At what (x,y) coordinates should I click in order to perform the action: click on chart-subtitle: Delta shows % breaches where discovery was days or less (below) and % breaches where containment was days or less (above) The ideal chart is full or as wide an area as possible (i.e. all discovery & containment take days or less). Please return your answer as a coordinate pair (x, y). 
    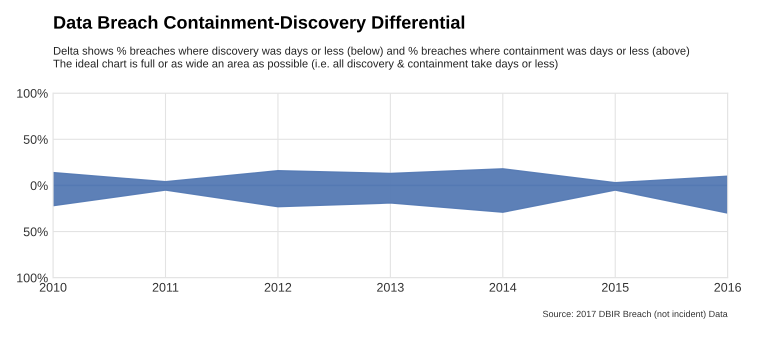
    Looking at the image, I should click on (371, 58).